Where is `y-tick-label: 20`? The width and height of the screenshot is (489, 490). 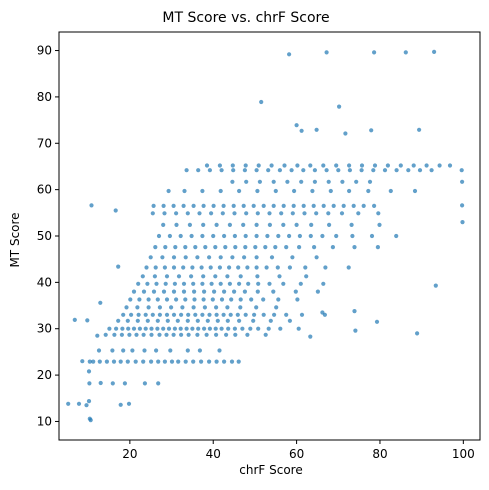 y-tick-label: 20 is located at coordinates (44, 375).